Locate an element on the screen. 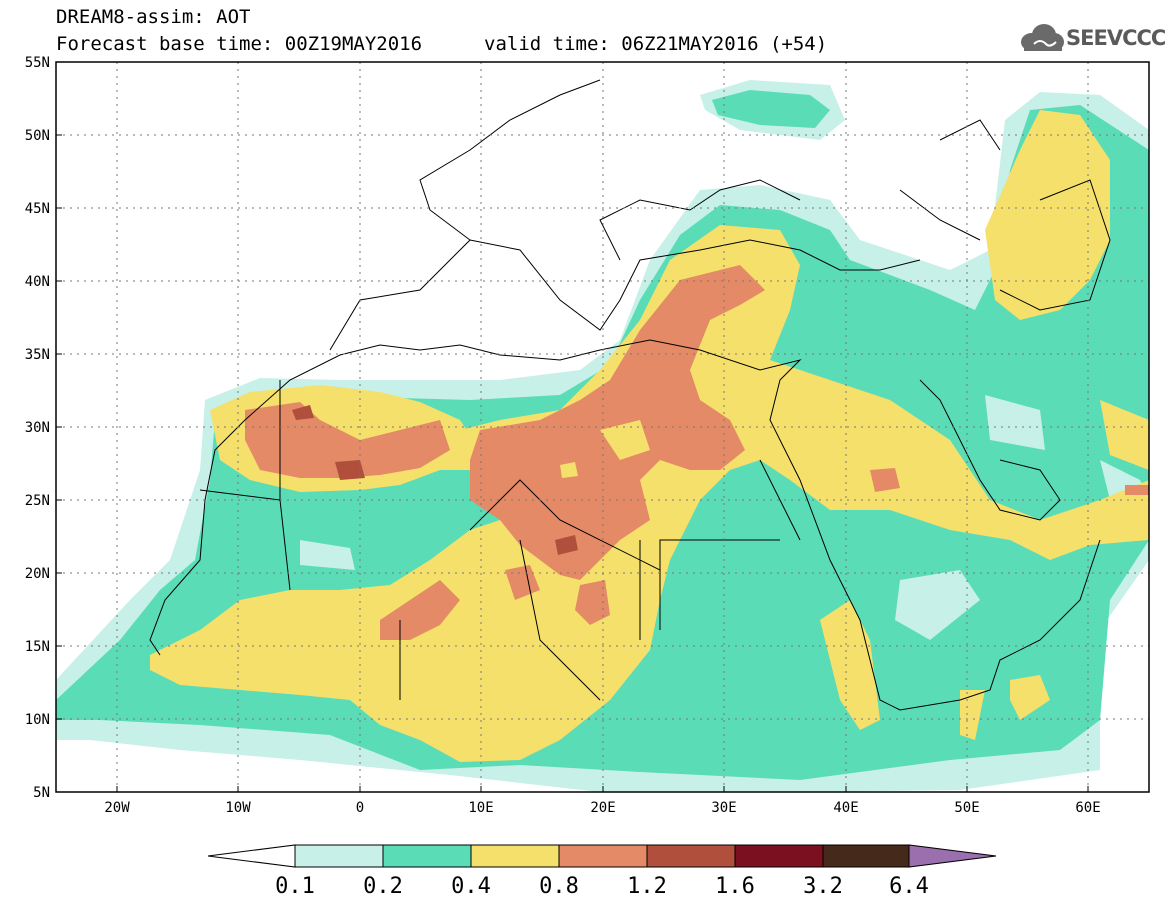 This screenshot has height=905, width=1165. lat-label: 40N is located at coordinates (37, 282).